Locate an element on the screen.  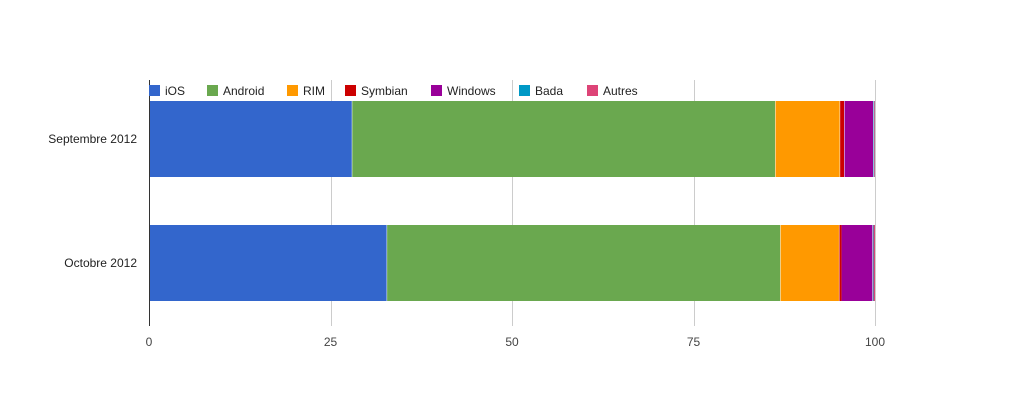
legend-swatch-symbian is located at coordinates (350, 90).